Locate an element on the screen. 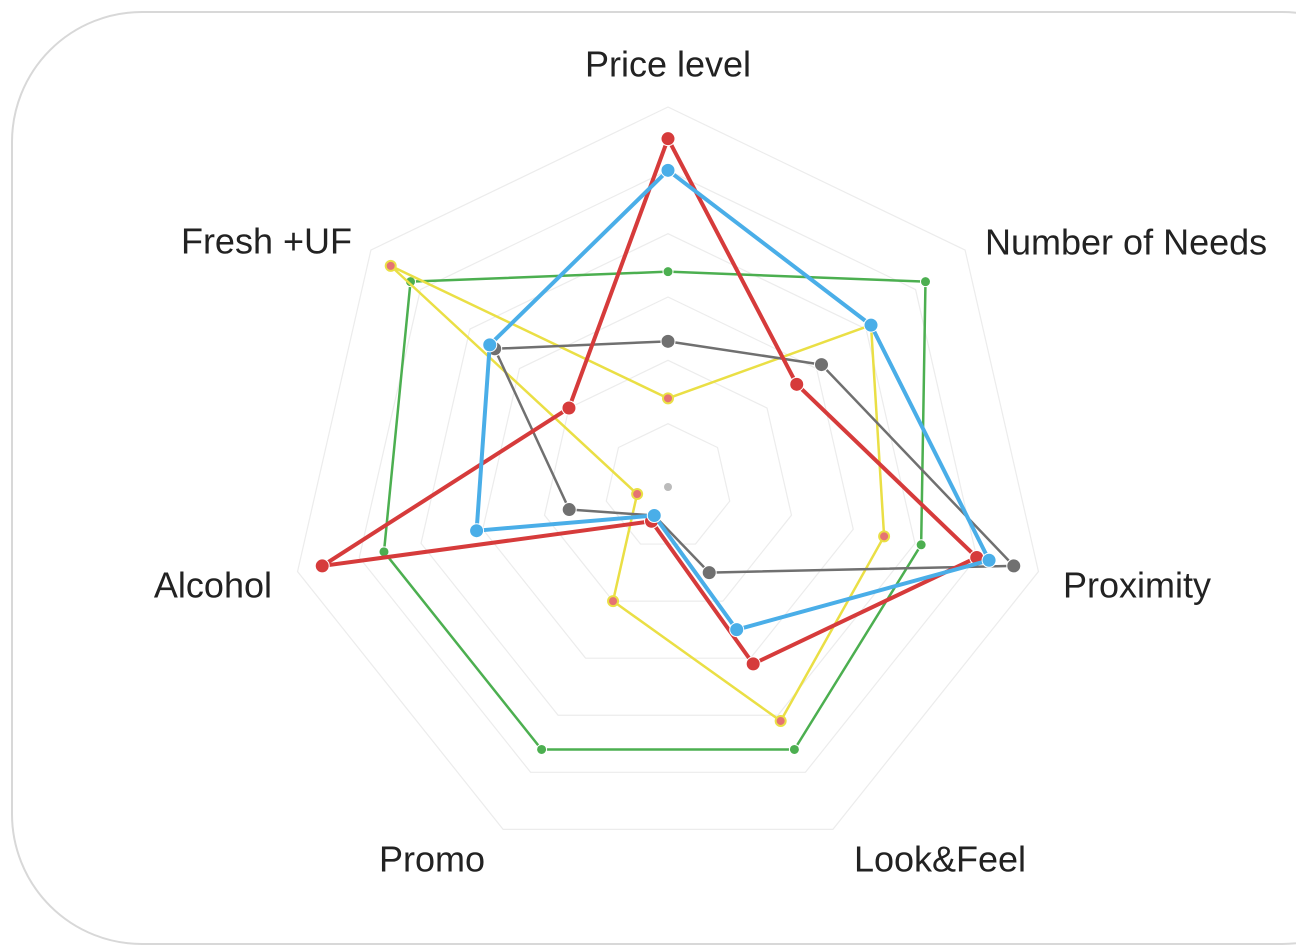 Image resolution: width=1296 pixels, height=950 pixels. axis-label: Proximity is located at coordinates (1137, 585).